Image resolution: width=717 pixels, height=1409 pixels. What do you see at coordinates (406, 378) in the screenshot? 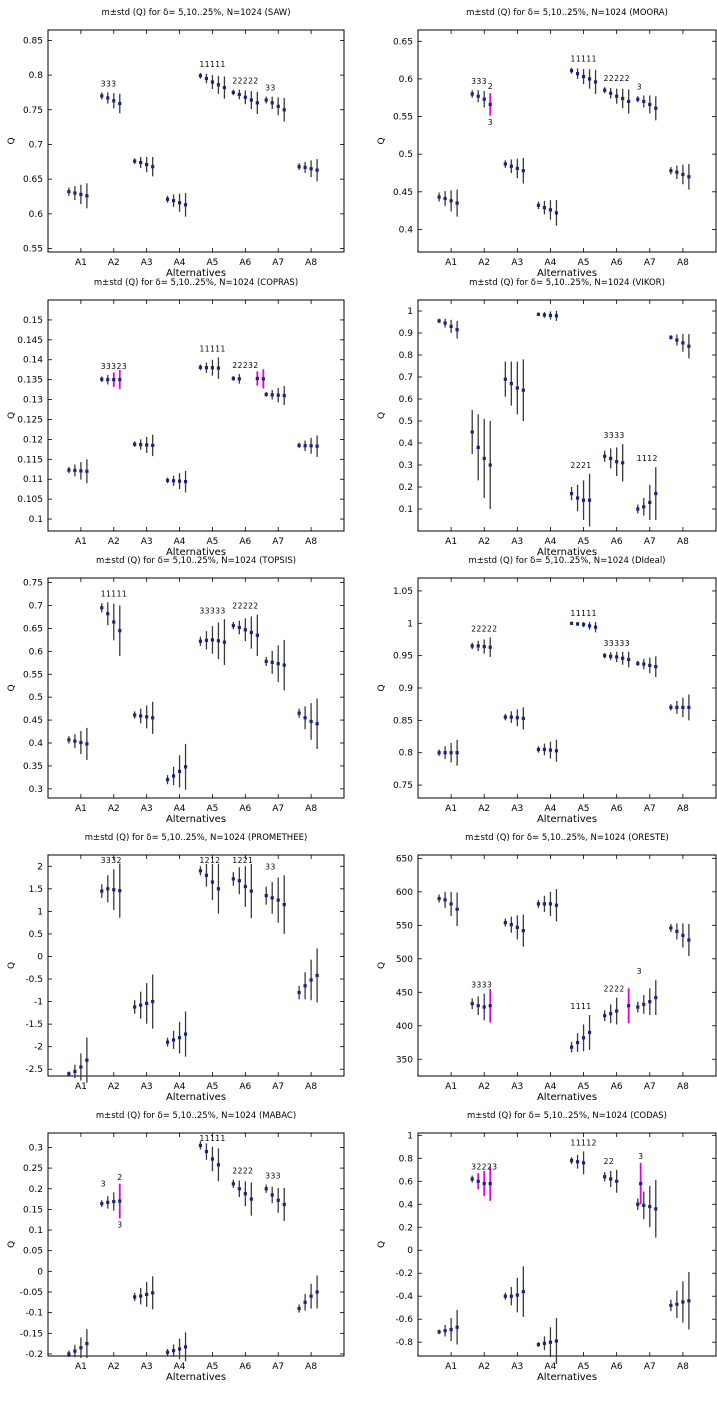
I see `y-tick-label: 0.7` at bounding box center [406, 378].